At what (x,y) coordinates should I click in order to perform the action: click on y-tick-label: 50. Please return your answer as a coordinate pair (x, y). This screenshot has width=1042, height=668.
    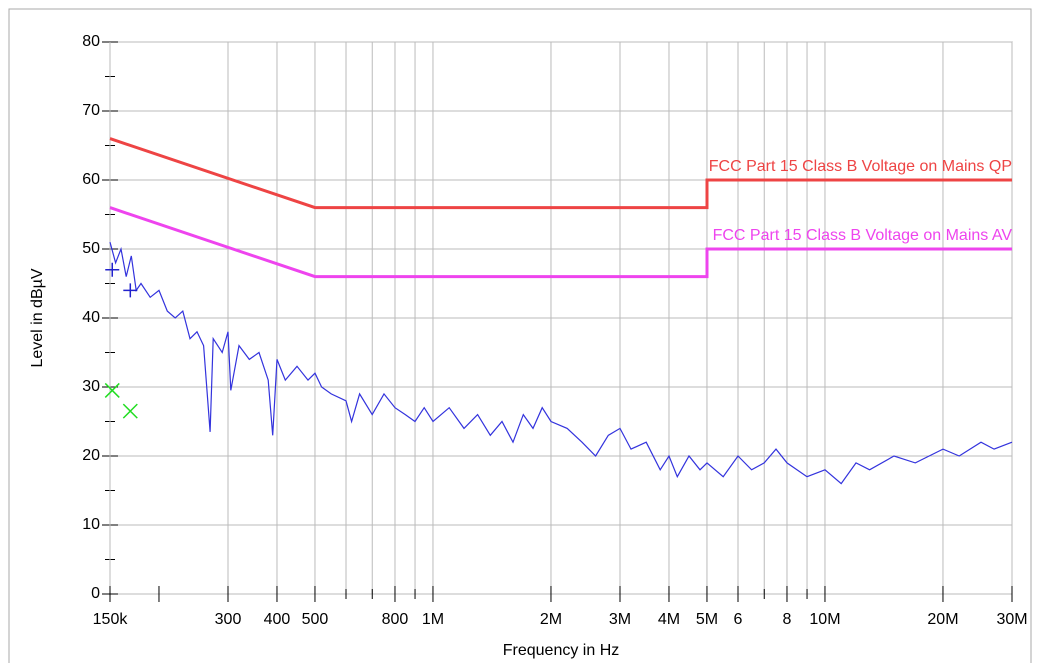
    Looking at the image, I should click on (91, 248).